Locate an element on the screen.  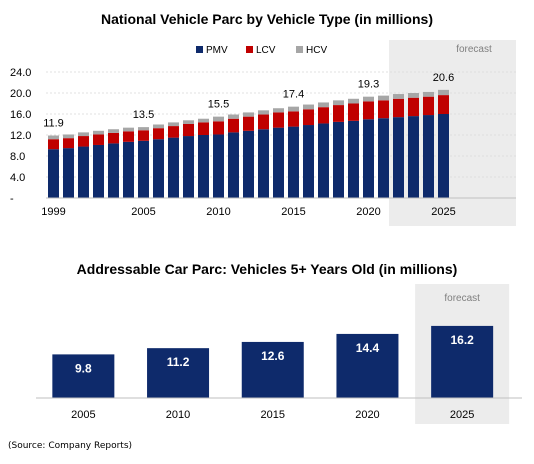
chart1-data-label: 17.4 is located at coordinates (293, 95).